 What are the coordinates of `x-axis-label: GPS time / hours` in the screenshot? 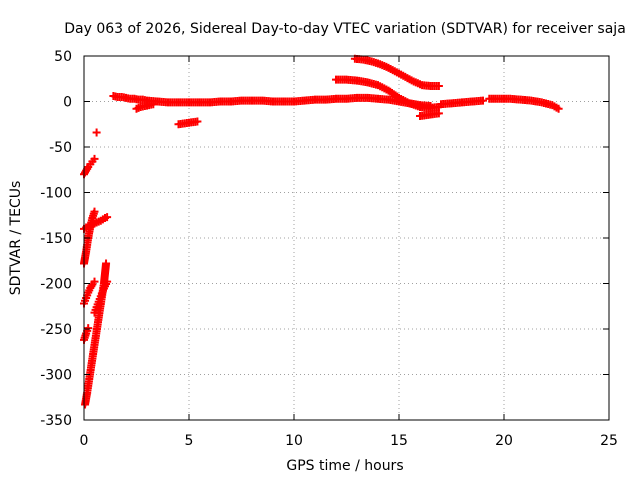 It's located at (344, 466).